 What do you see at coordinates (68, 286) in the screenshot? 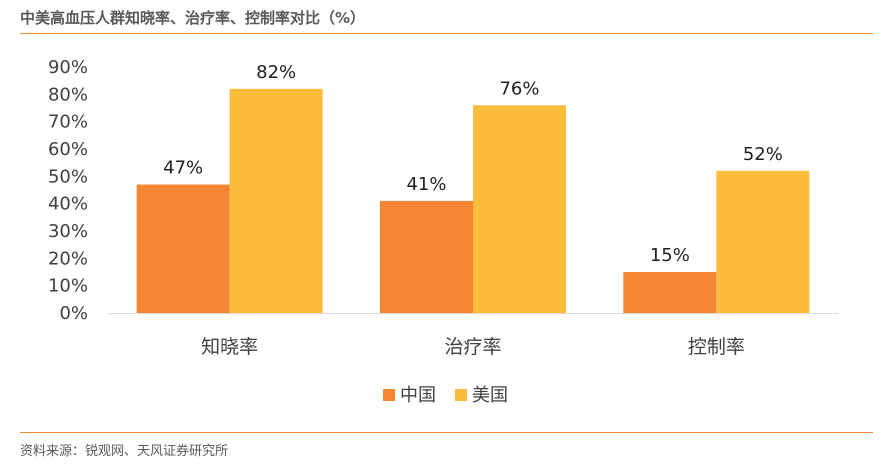
I see `y-tick-label: 10%` at bounding box center [68, 286].